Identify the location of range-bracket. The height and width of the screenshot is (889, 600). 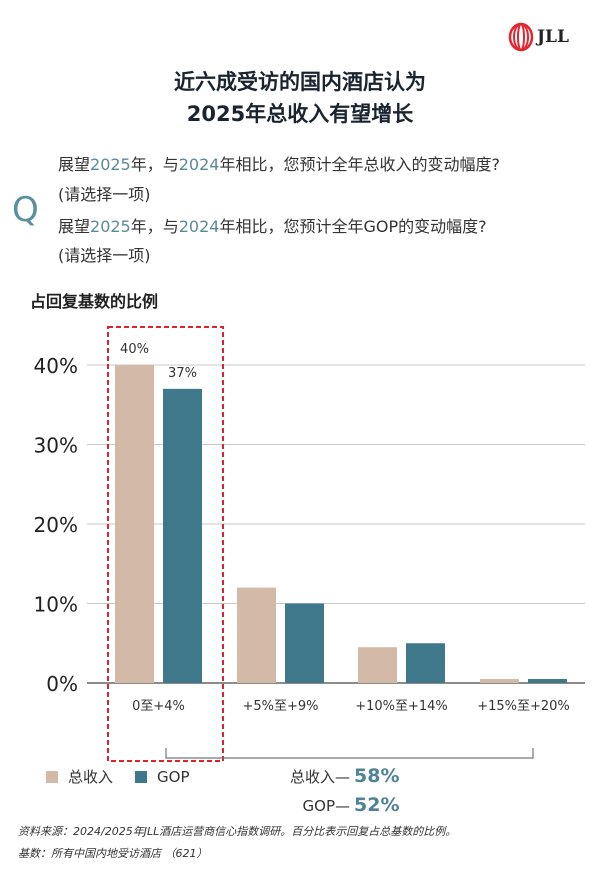
(349, 753).